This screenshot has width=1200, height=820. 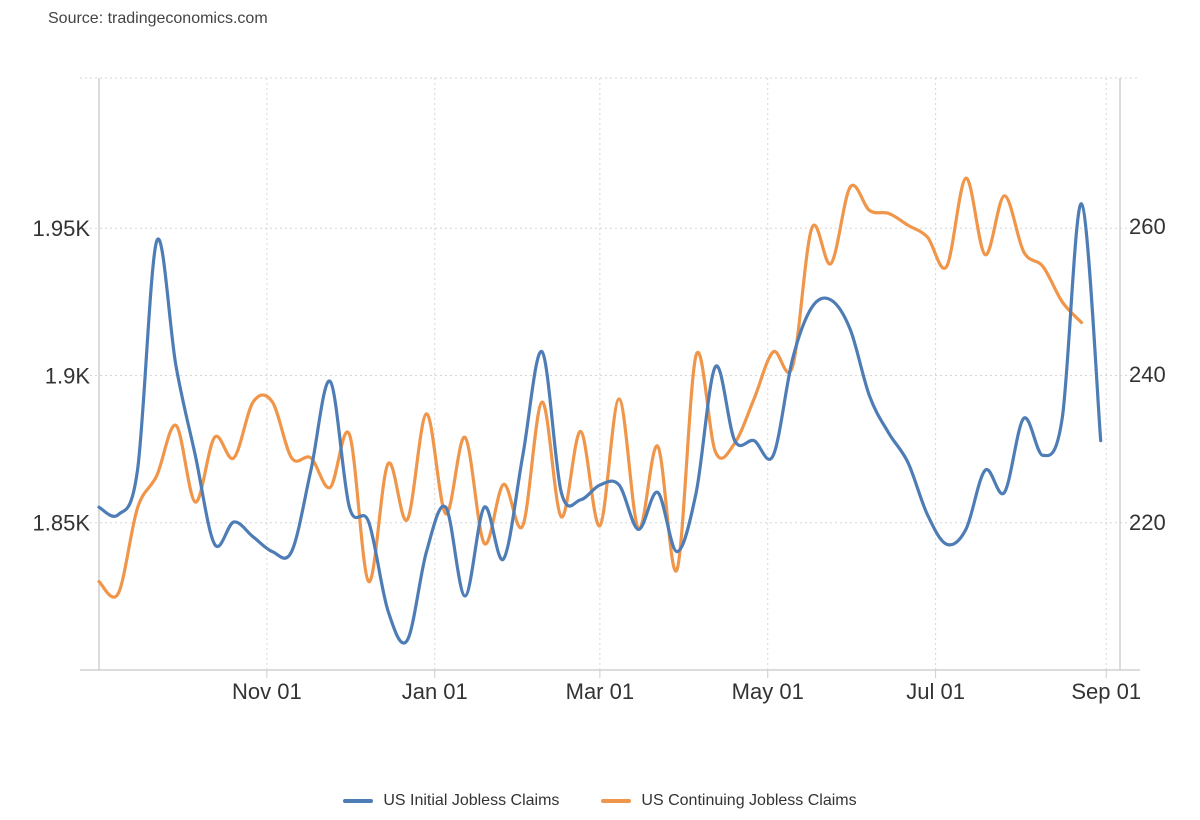 What do you see at coordinates (1147, 522) in the screenshot?
I see `y-right-tick-label: 220` at bounding box center [1147, 522].